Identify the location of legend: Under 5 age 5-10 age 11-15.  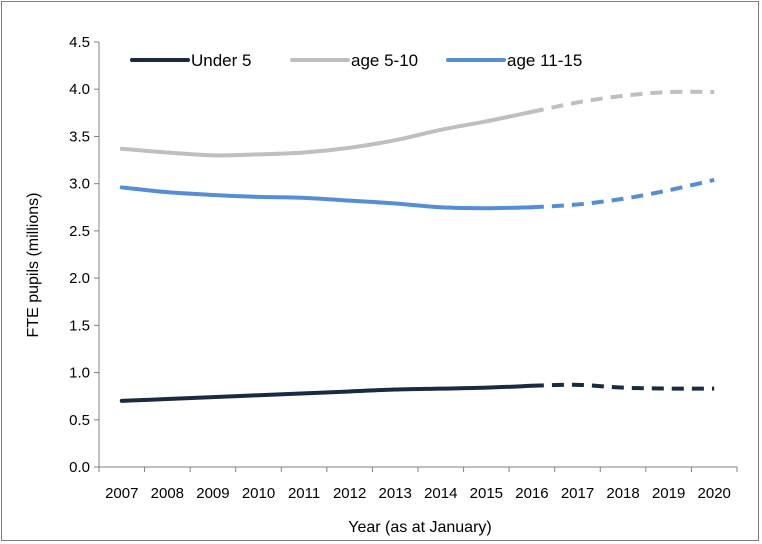
(356, 60).